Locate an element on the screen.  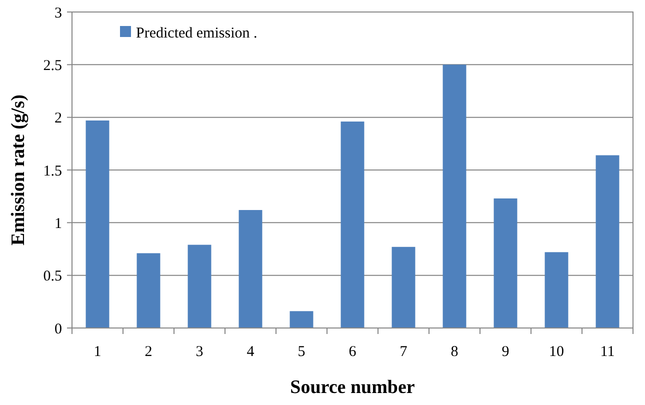
y-tick-label: 1.5 is located at coordinates (52, 171).